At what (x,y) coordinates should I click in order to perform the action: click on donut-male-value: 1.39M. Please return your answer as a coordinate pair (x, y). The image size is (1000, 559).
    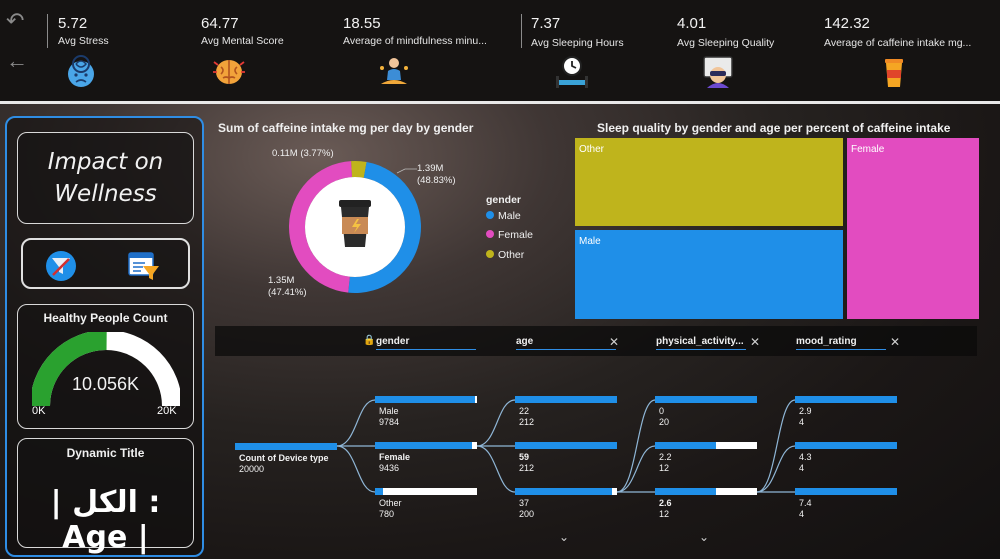
    Looking at the image, I should click on (430, 168).